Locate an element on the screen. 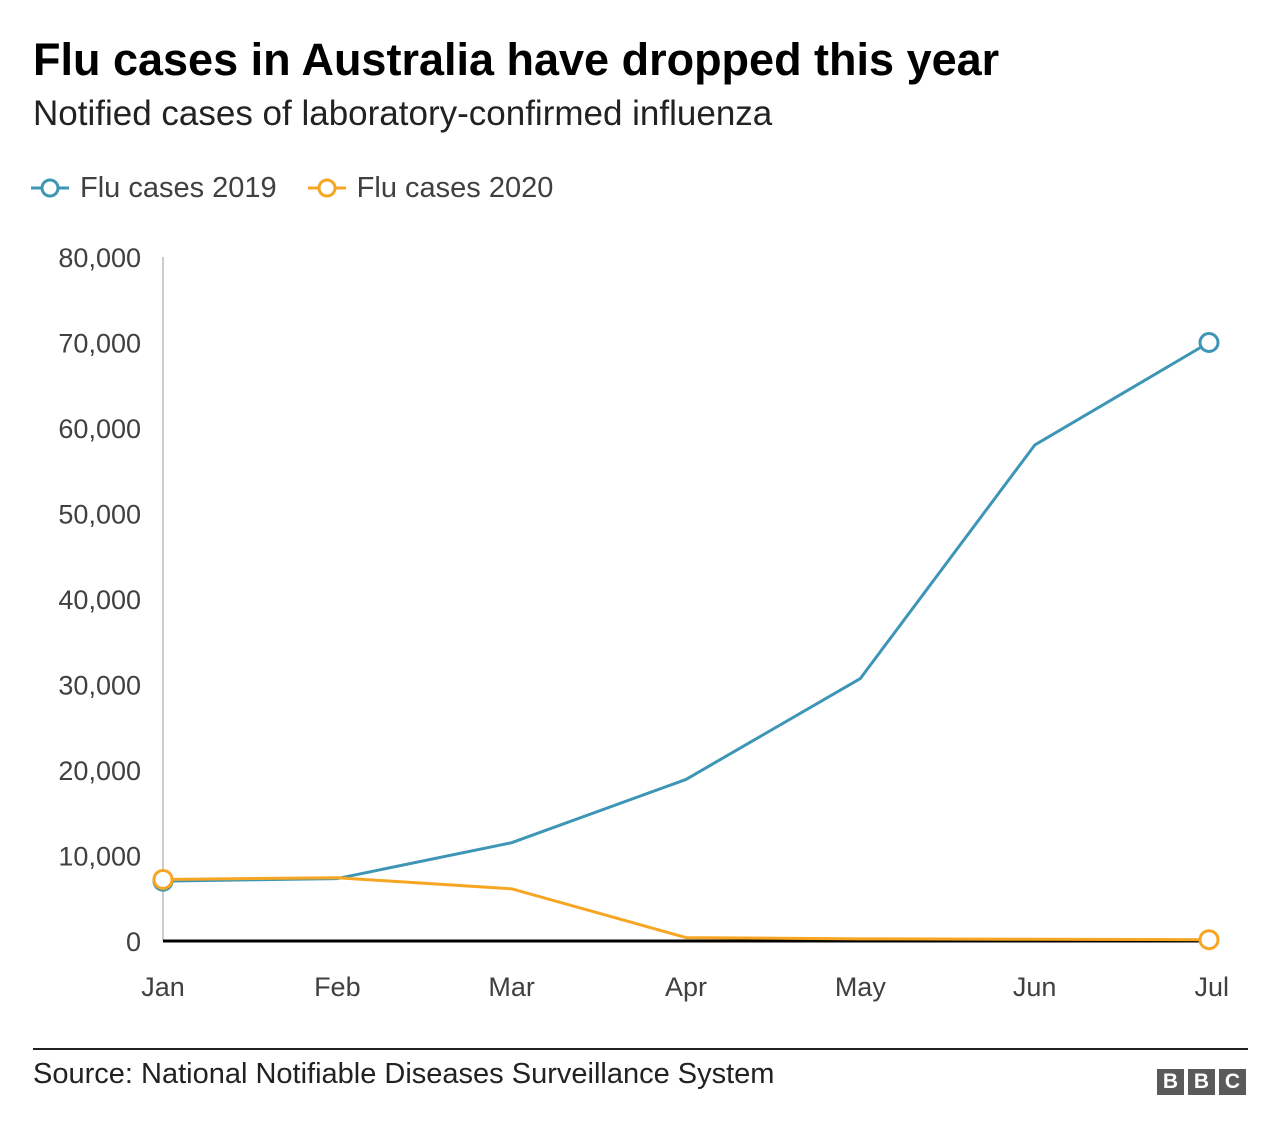 The width and height of the screenshot is (1280, 1136). source-divider is located at coordinates (640, 1049).